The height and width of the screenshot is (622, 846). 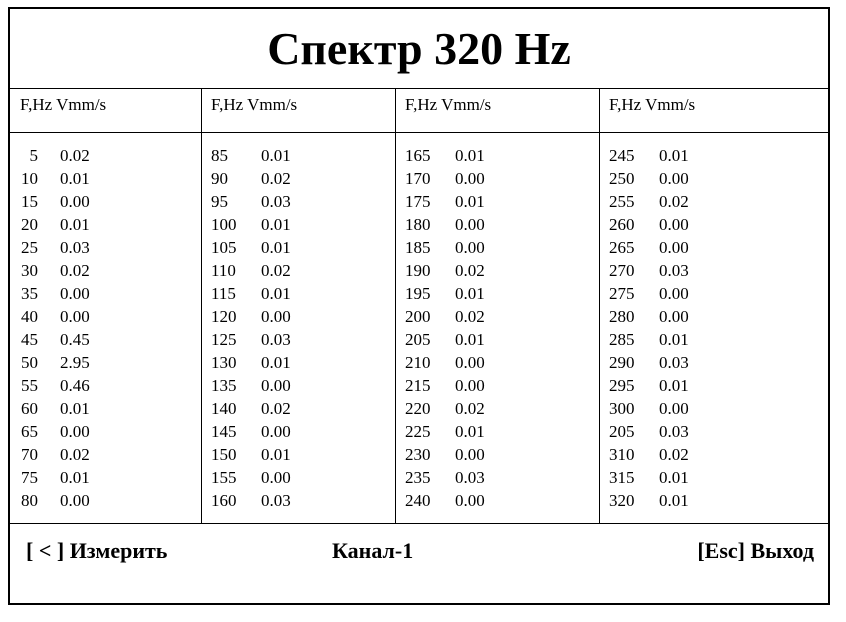 I want to click on table-row: 205 0.03, so click(x=649, y=431).